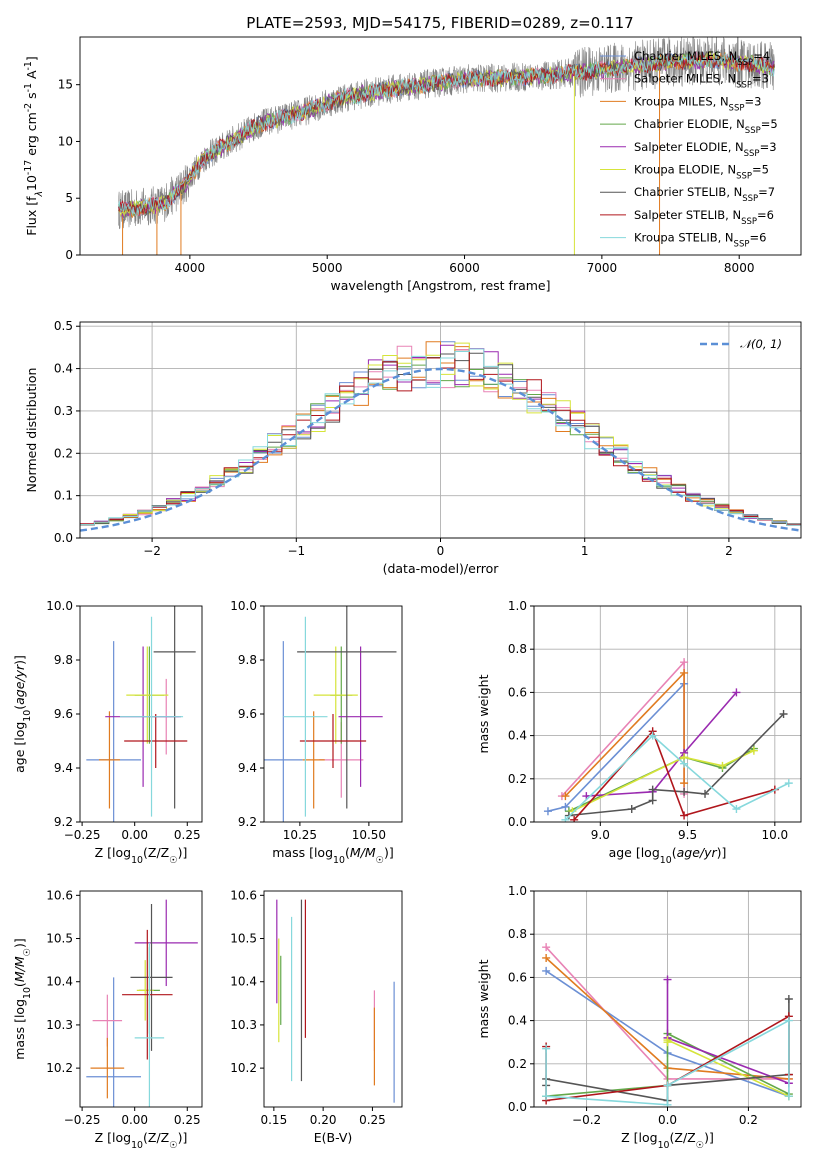 This screenshot has width=819, height=1170. What do you see at coordinates (243, 982) in the screenshot?
I see `y-tick-label: 10.4` at bounding box center [243, 982].